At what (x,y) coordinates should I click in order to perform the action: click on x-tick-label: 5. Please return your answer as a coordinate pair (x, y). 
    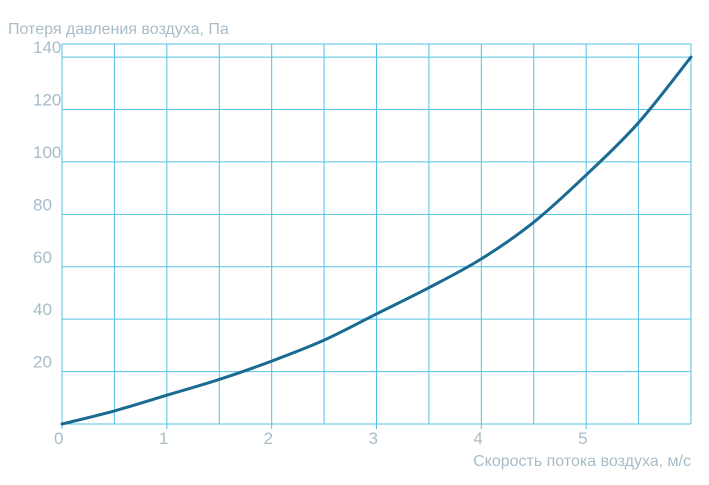
    Looking at the image, I should click on (582, 438).